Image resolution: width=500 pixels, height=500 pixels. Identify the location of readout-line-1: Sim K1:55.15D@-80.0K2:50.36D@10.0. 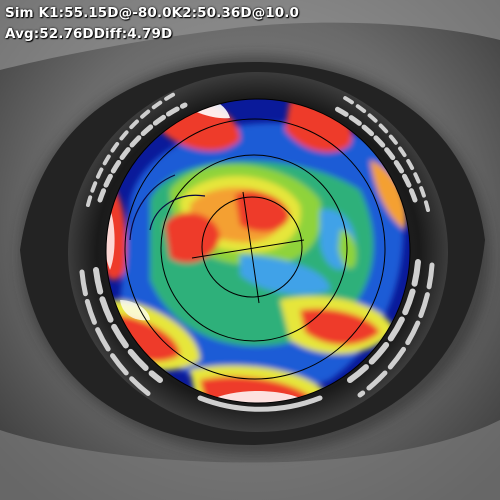
(152, 13).